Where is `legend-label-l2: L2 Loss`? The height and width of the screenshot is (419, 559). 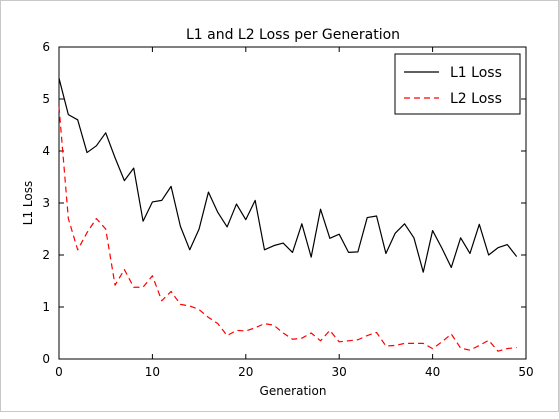 legend-label-l2: L2 Loss is located at coordinates (476, 99).